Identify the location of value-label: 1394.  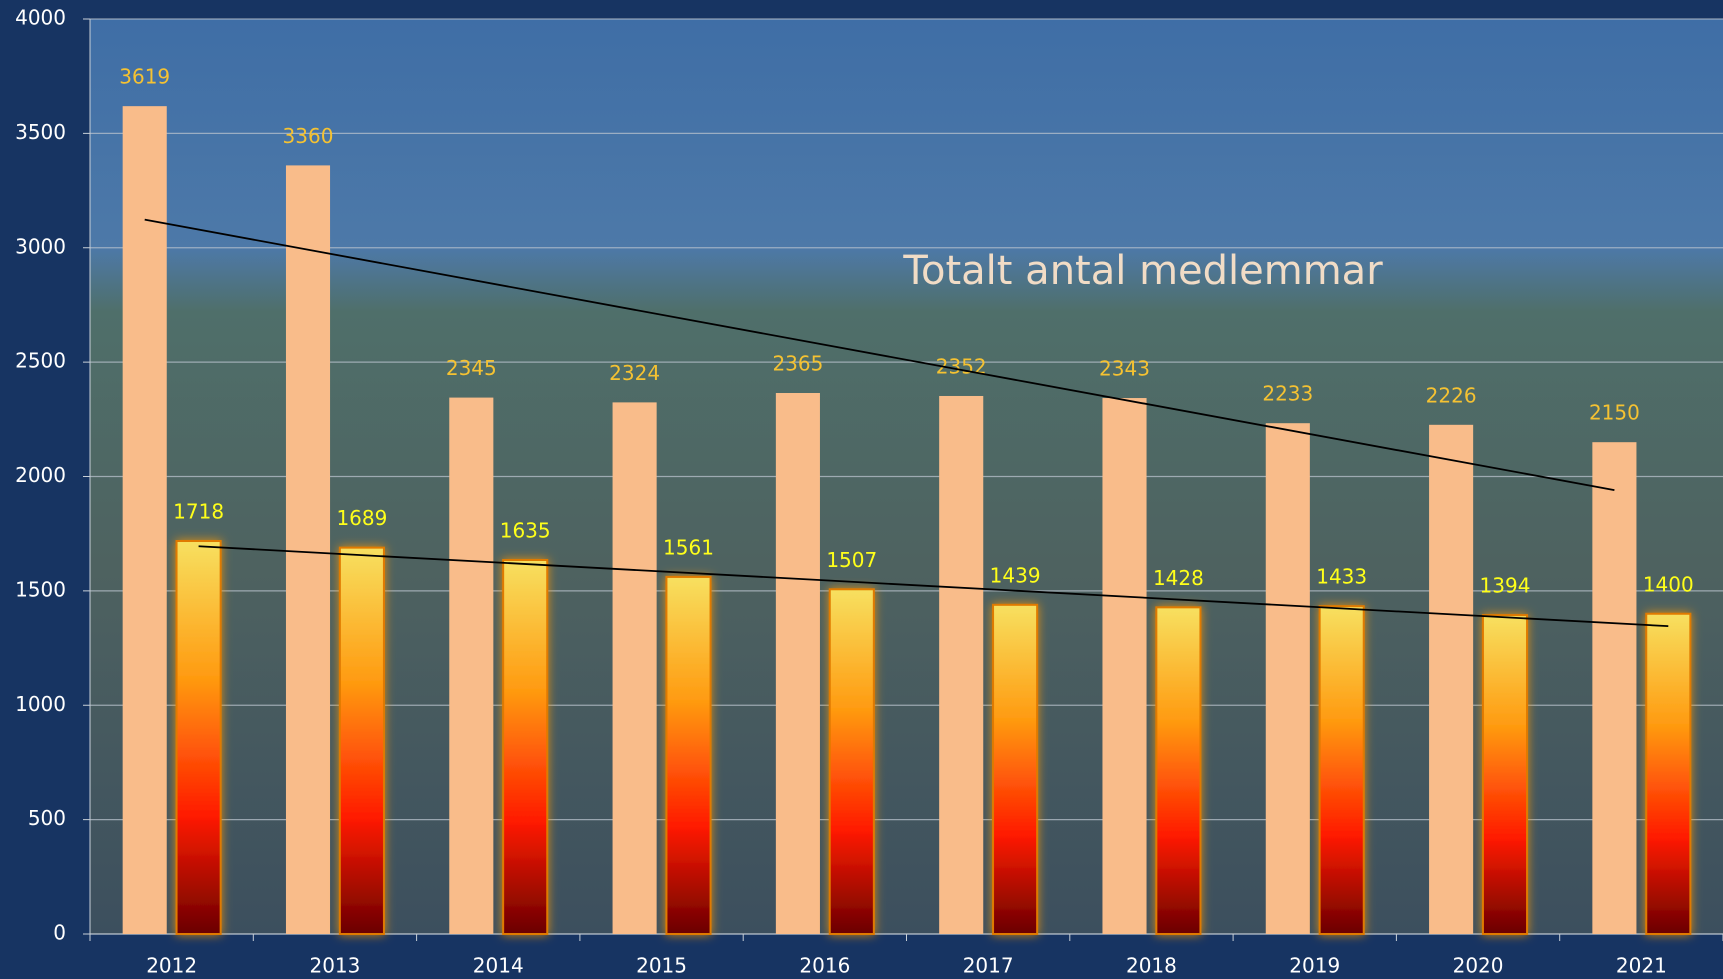
(1505, 586).